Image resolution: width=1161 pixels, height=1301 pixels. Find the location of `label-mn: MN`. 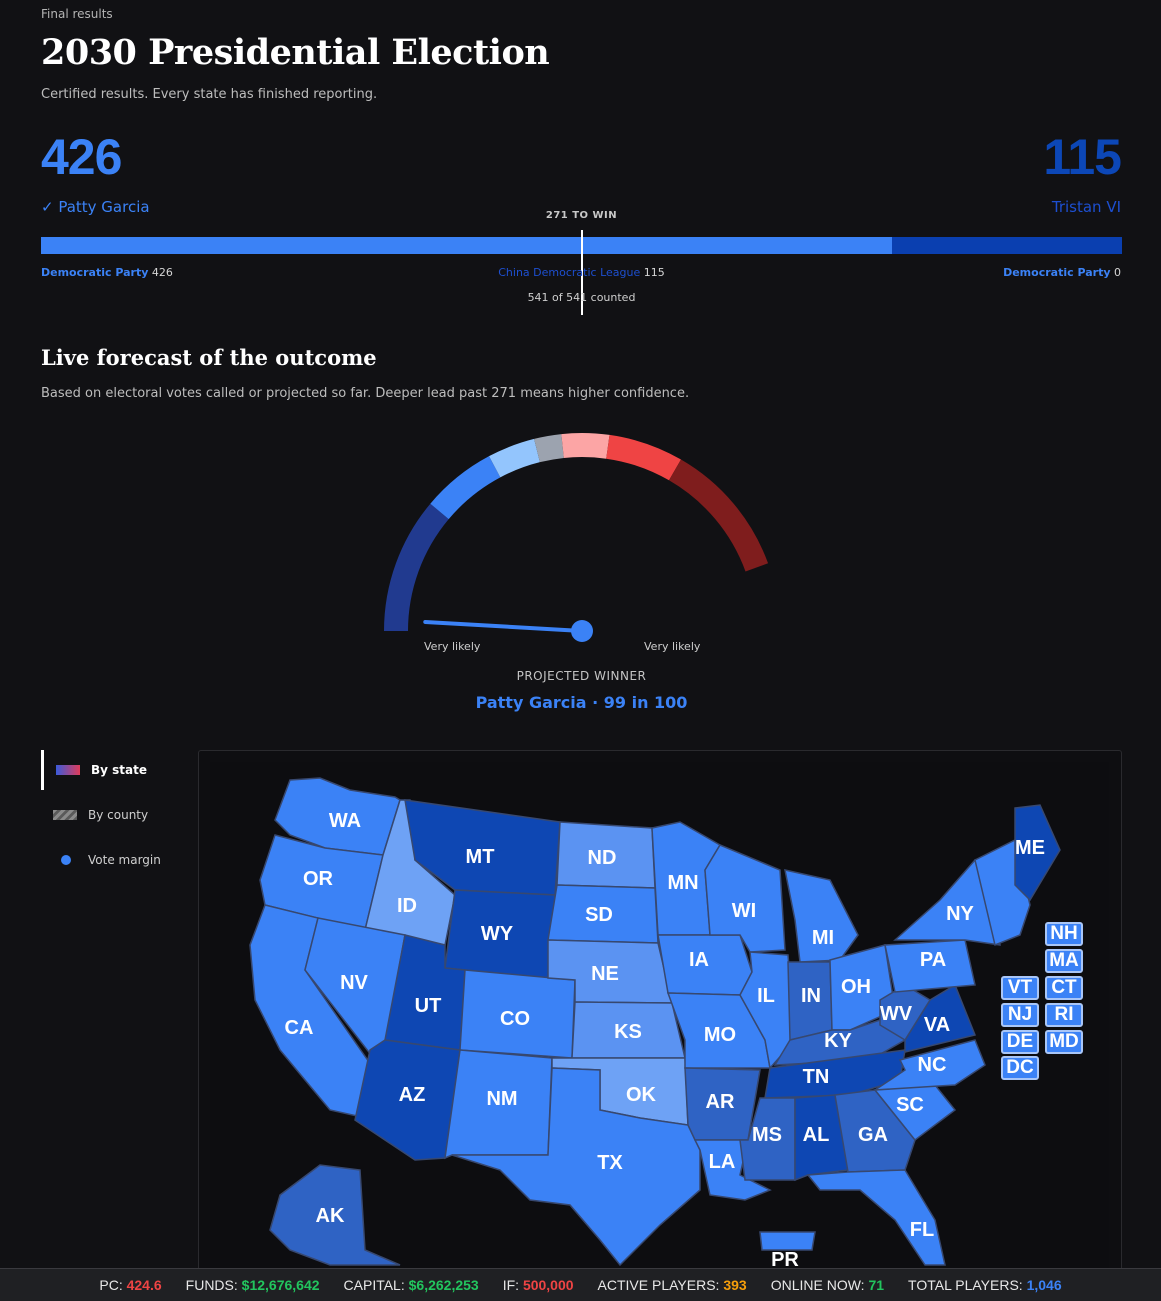

label-mn: MN is located at coordinates (682, 883).